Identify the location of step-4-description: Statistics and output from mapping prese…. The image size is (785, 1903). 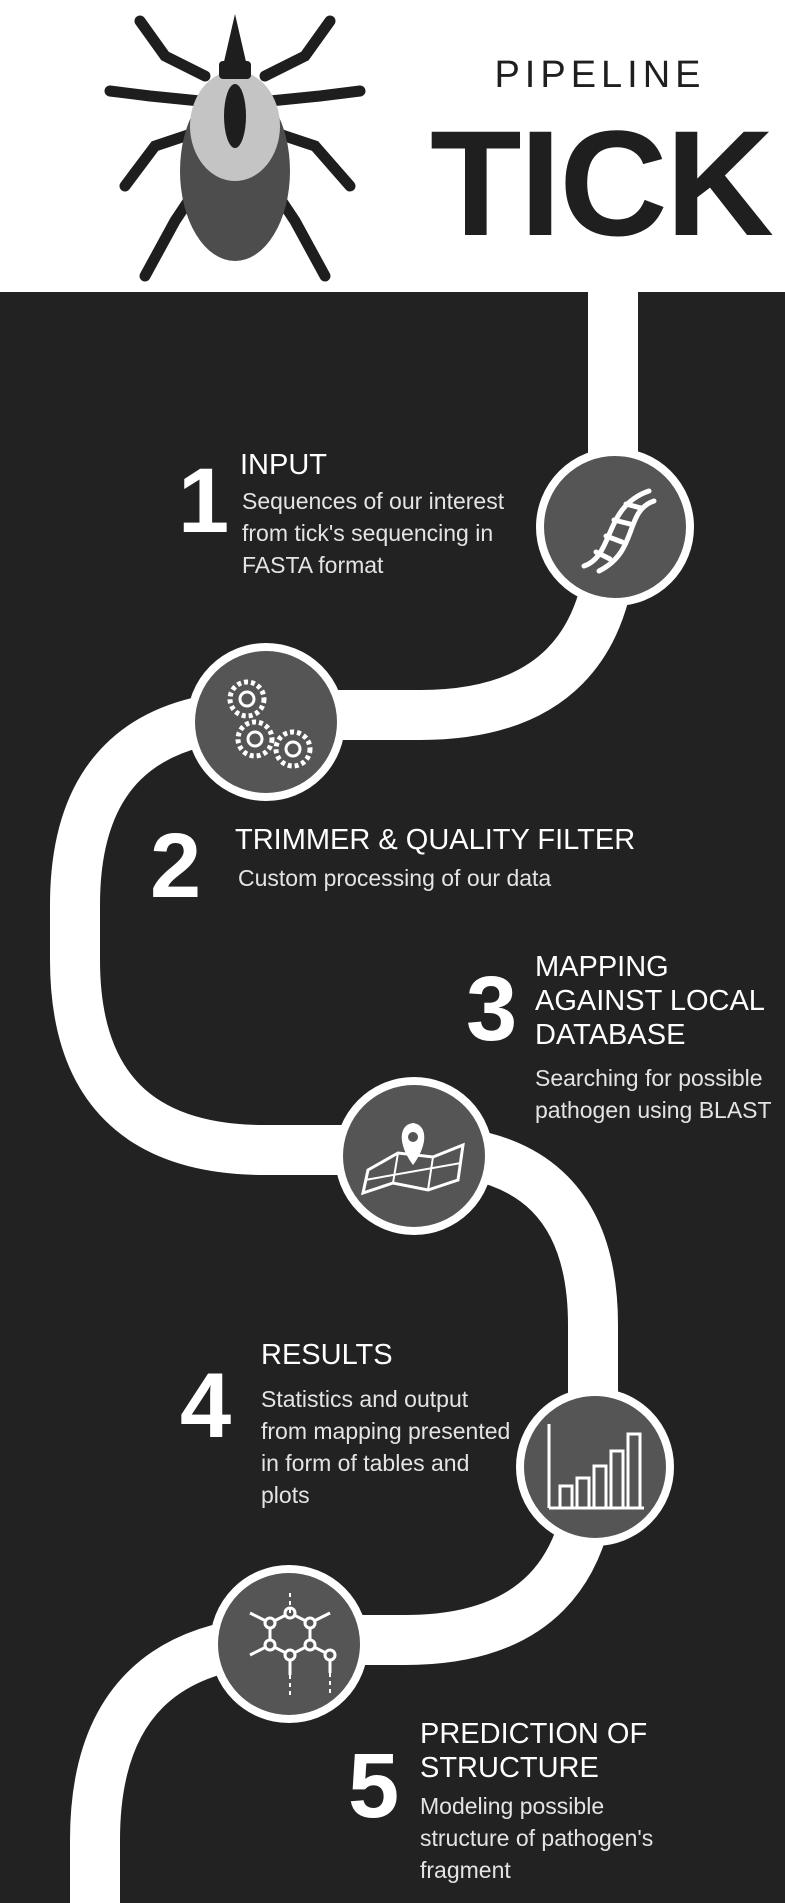
(386, 1447).